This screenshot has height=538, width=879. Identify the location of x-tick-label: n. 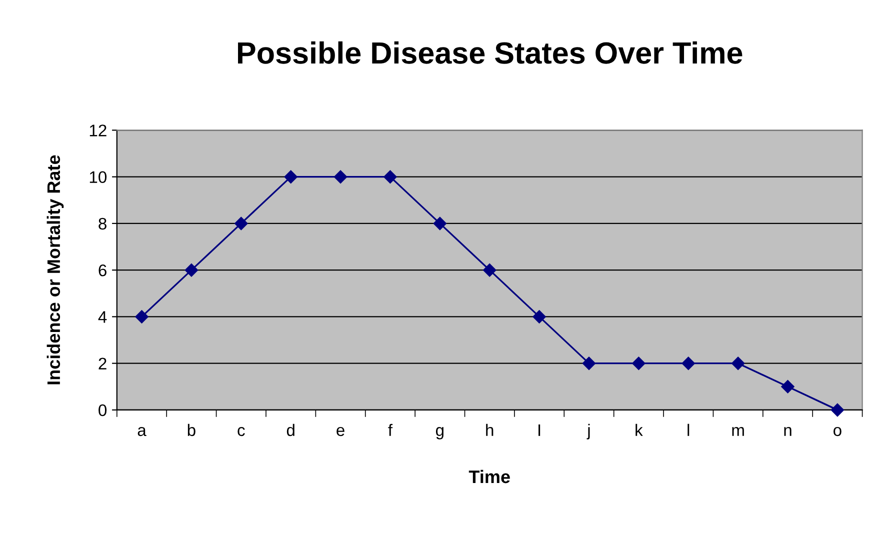
(788, 431).